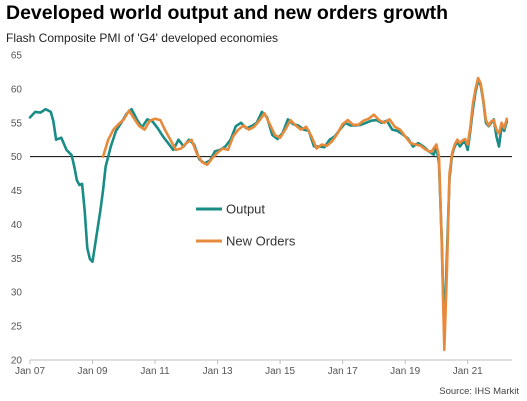  Describe the element at coordinates (280, 371) in the screenshot. I see `x-tick-label: Jan 15` at that location.